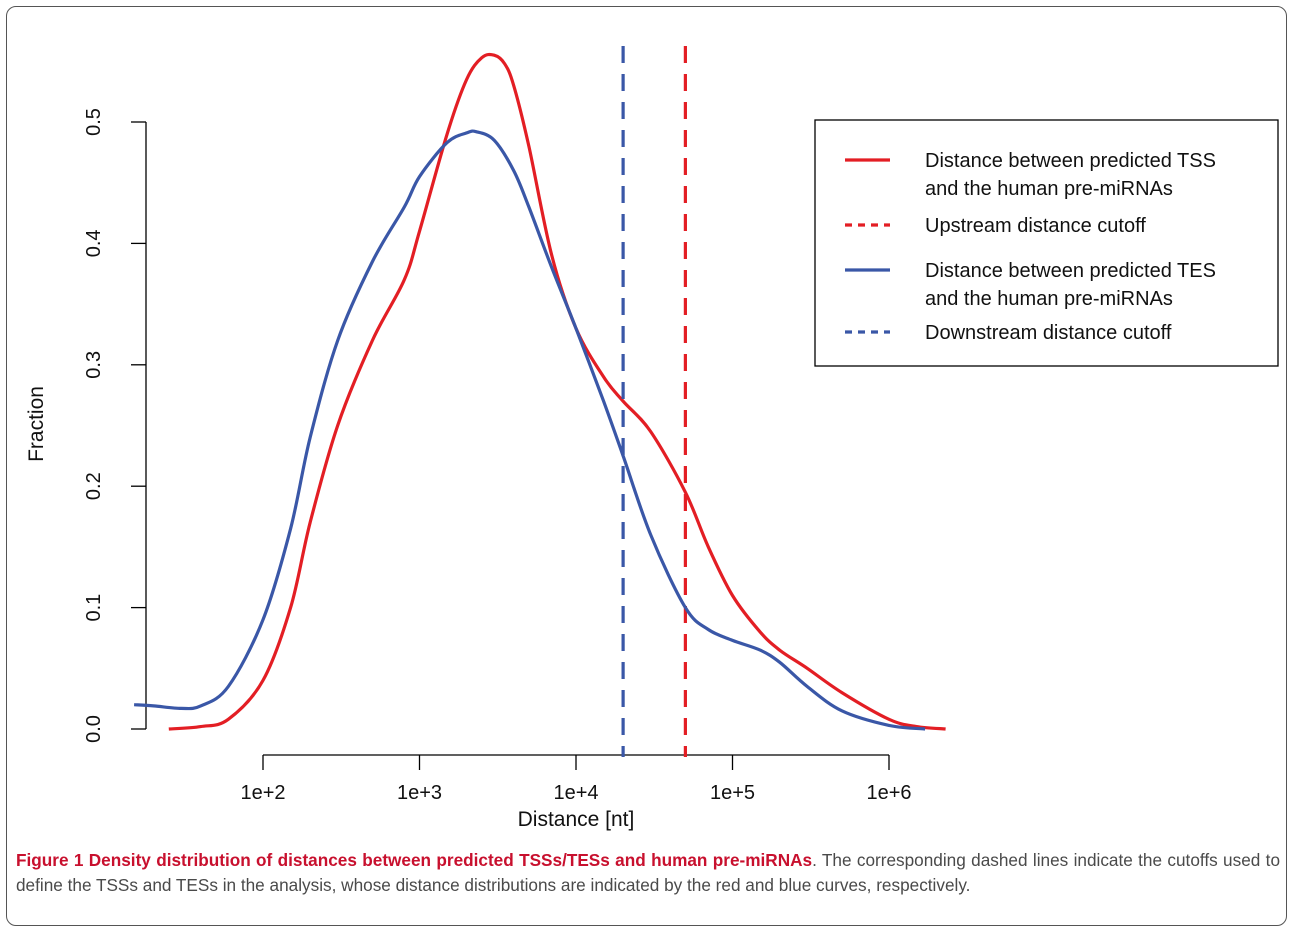  I want to click on x-tick-label: 1e+3, so click(419, 793).